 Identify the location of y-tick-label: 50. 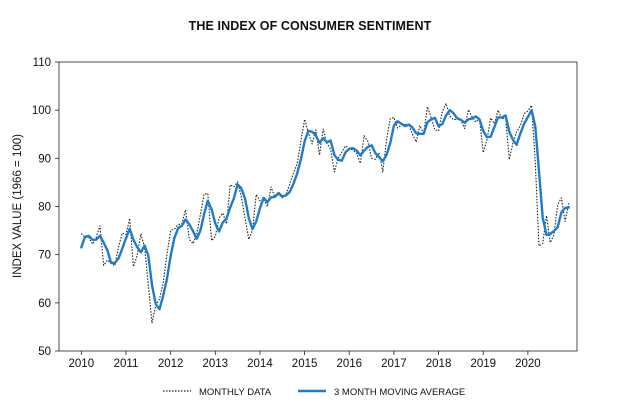
(44, 352).